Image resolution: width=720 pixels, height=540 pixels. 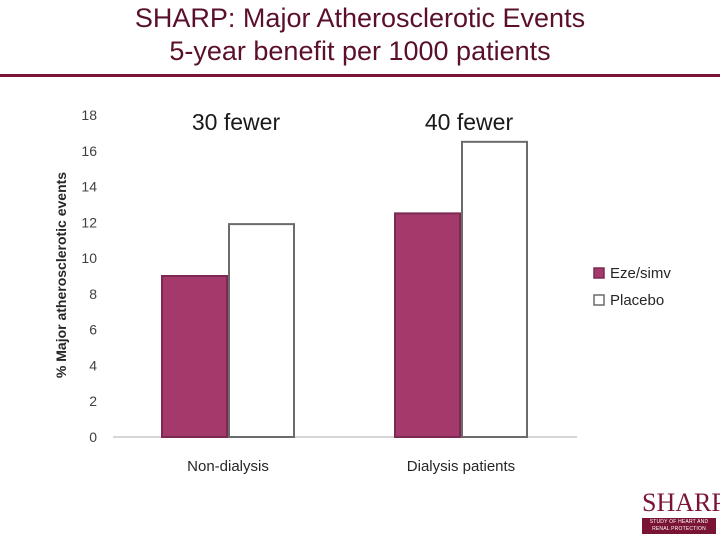 What do you see at coordinates (93, 365) in the screenshot?
I see `y-tick-label-2: 4` at bounding box center [93, 365].